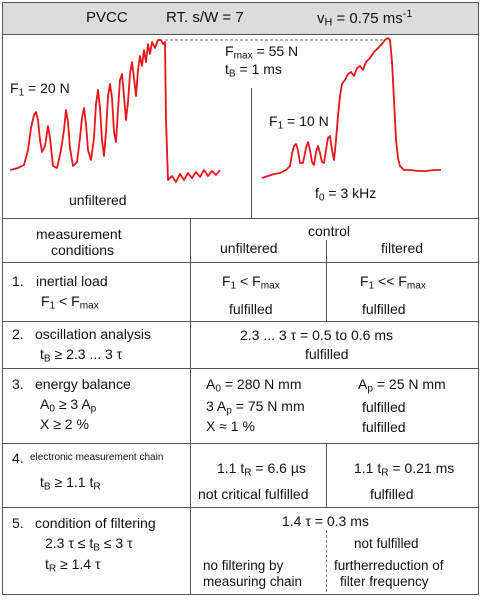  Describe the element at coordinates (68, 405) in the screenshot. I see `row3-condition: A0 ≥ 3 Ap` at that location.